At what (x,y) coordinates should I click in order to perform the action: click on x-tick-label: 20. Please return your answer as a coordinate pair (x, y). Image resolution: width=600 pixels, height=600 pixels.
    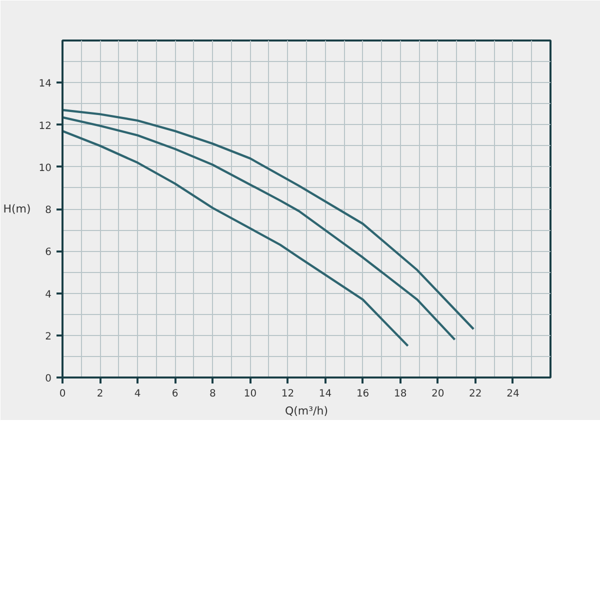
    Looking at the image, I should click on (438, 394).